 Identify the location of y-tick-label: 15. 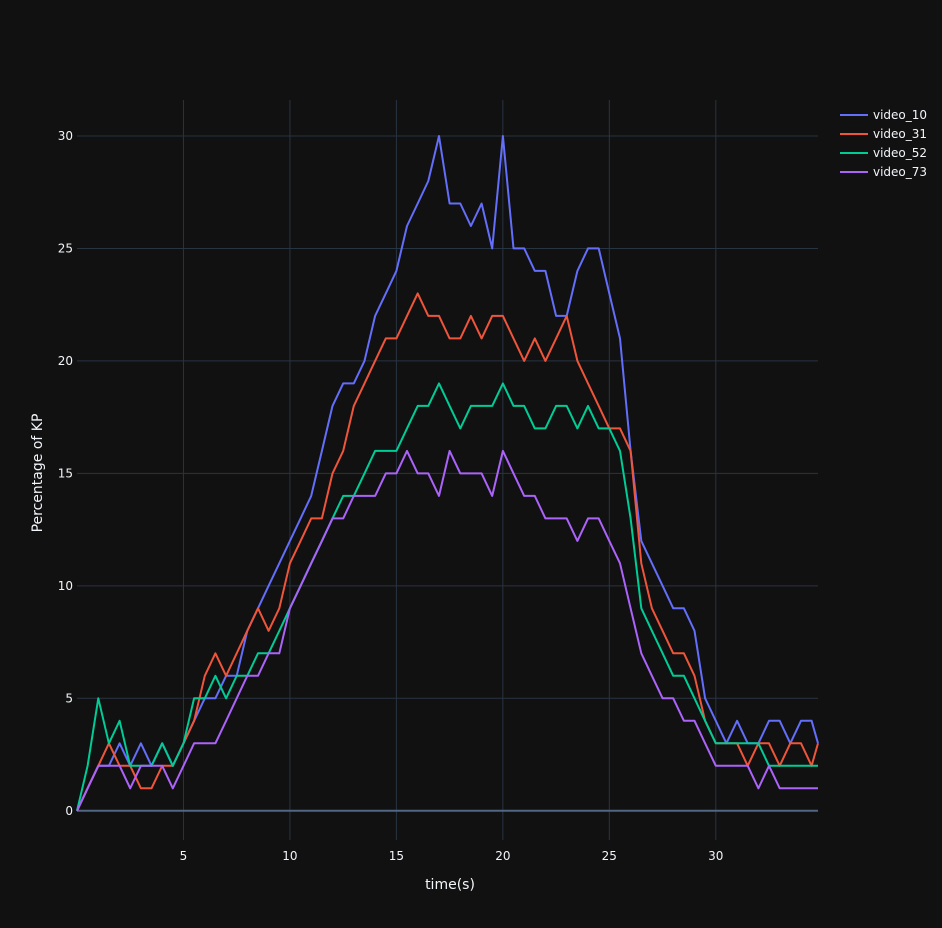
(65, 473).